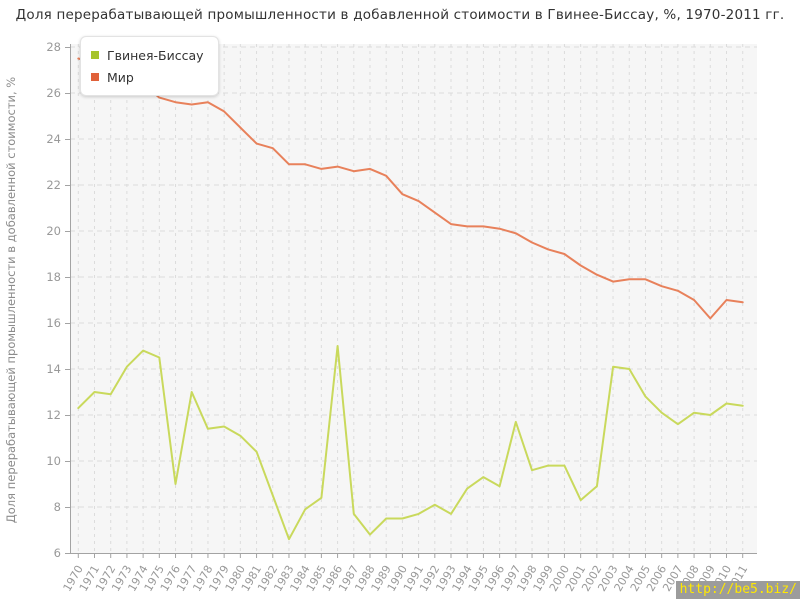 The width and height of the screenshot is (800, 600). I want to click on y-tick-label: 6, so click(57, 553).